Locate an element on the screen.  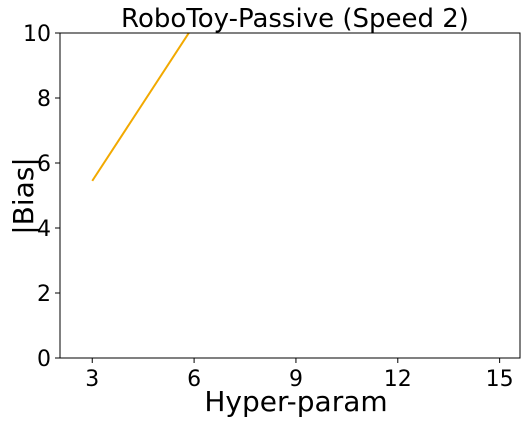
line-series is located at coordinates (140, 107).